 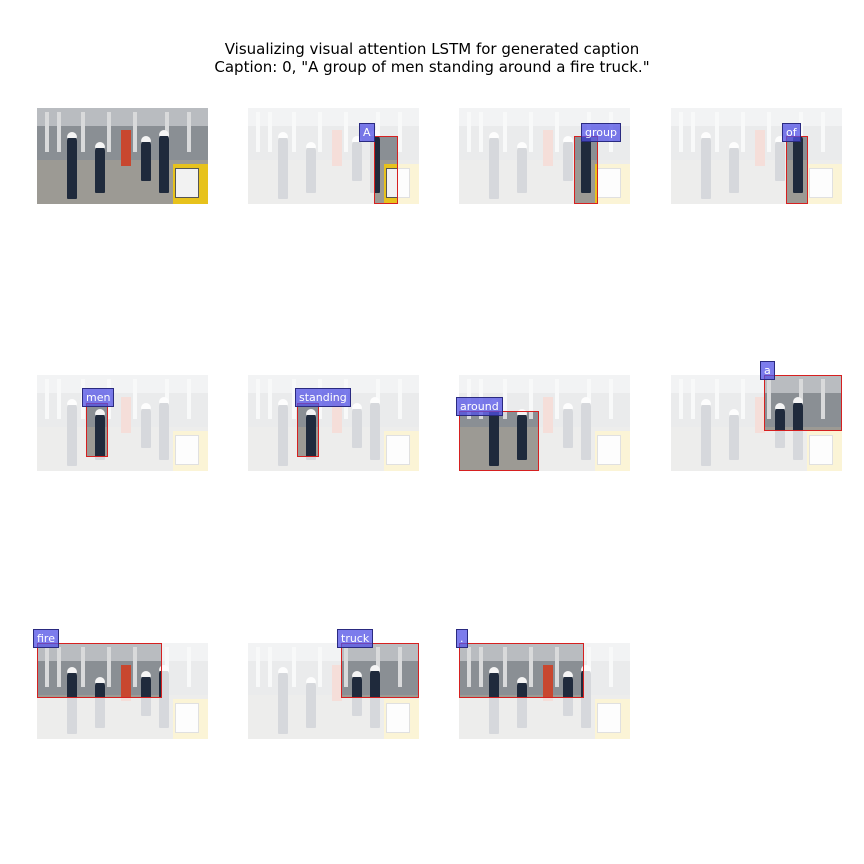 What do you see at coordinates (367, 132) in the screenshot?
I see `word-label: A` at bounding box center [367, 132].